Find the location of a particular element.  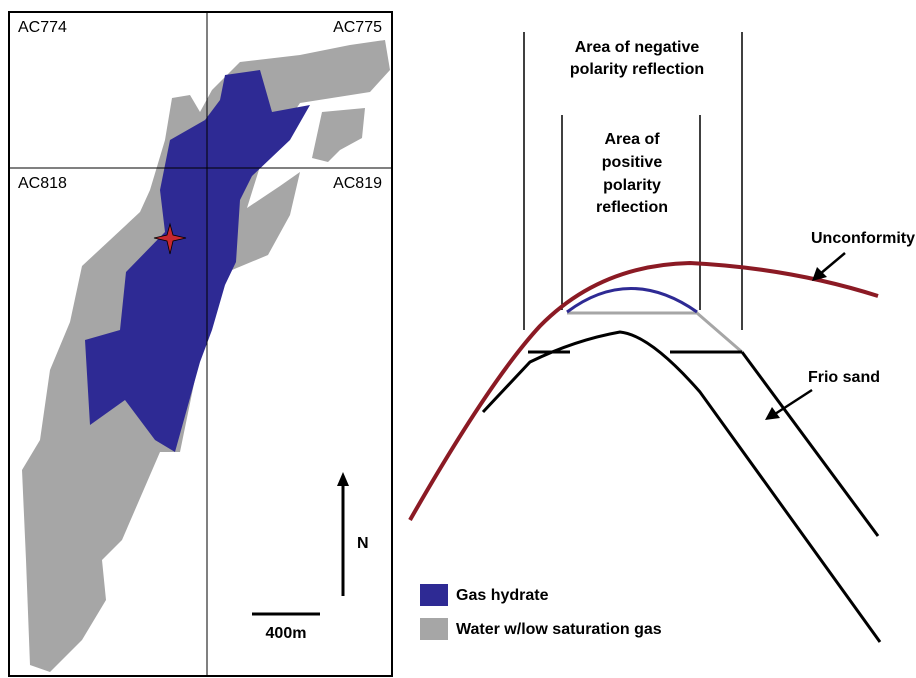

positive-label: Area of is located at coordinates (632, 139).